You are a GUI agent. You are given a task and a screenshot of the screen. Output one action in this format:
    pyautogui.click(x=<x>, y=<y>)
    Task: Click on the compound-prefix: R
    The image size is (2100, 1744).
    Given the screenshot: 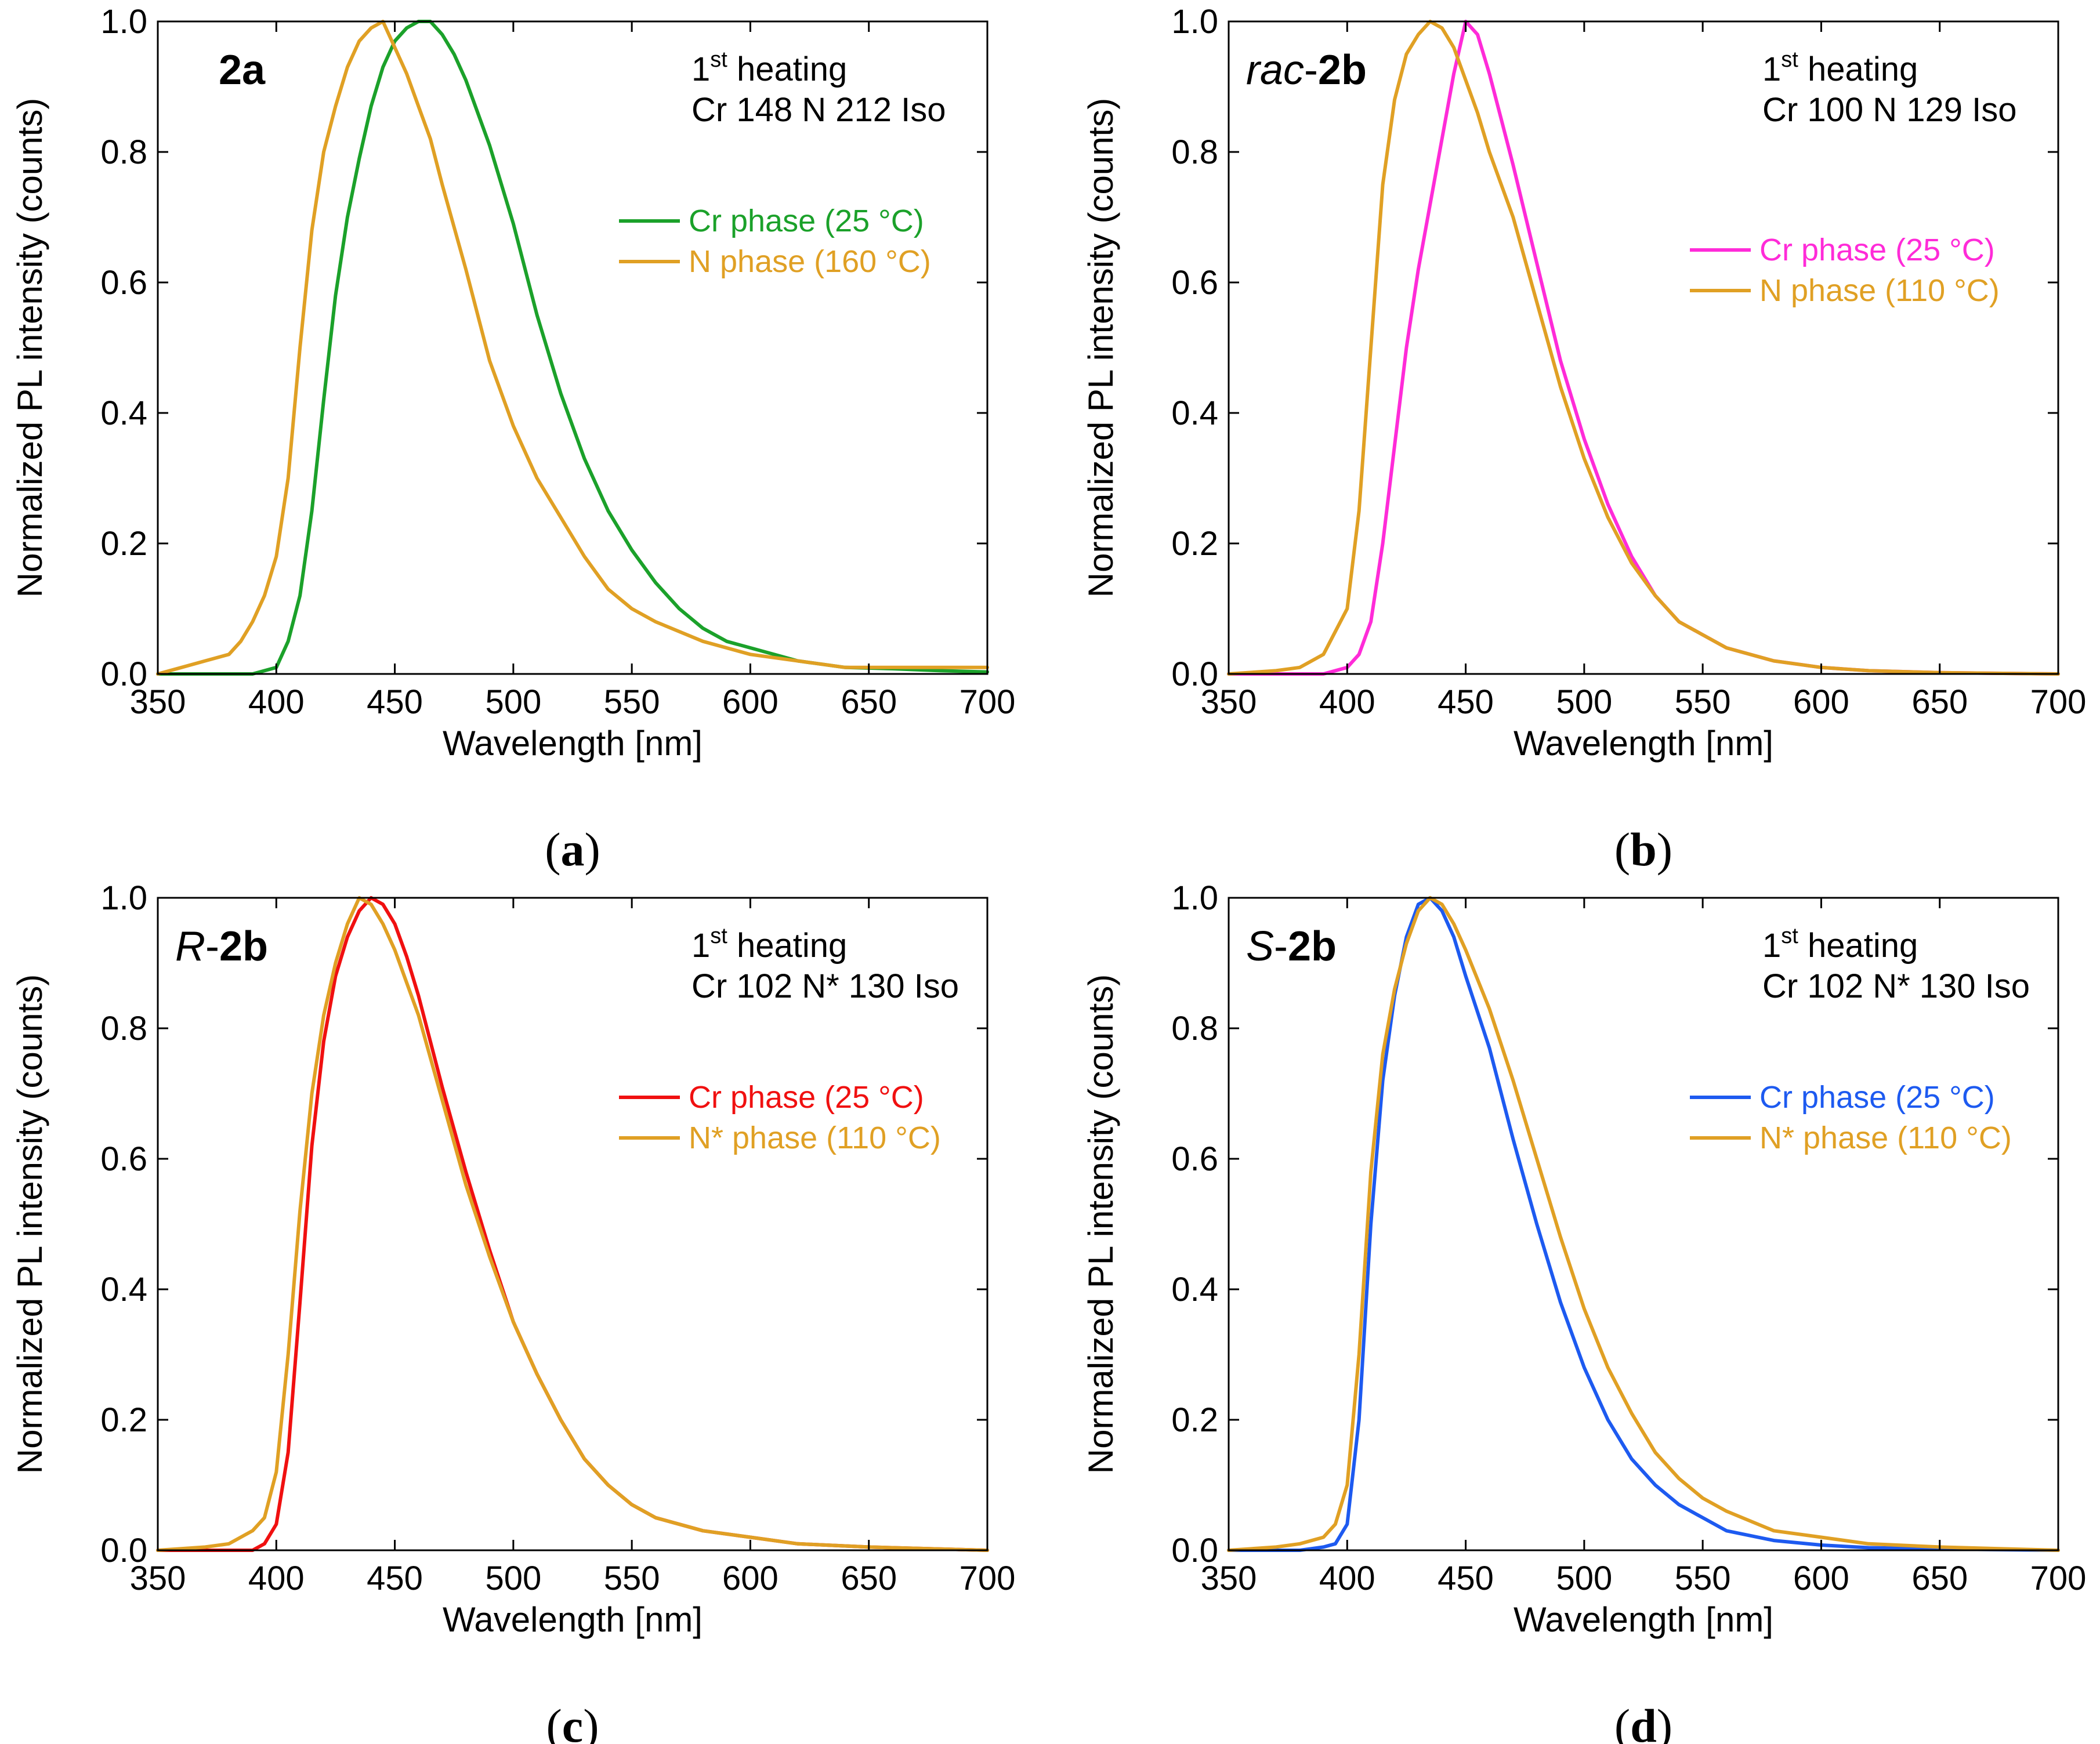 What is the action you would take?
    pyautogui.click(x=190, y=946)
    